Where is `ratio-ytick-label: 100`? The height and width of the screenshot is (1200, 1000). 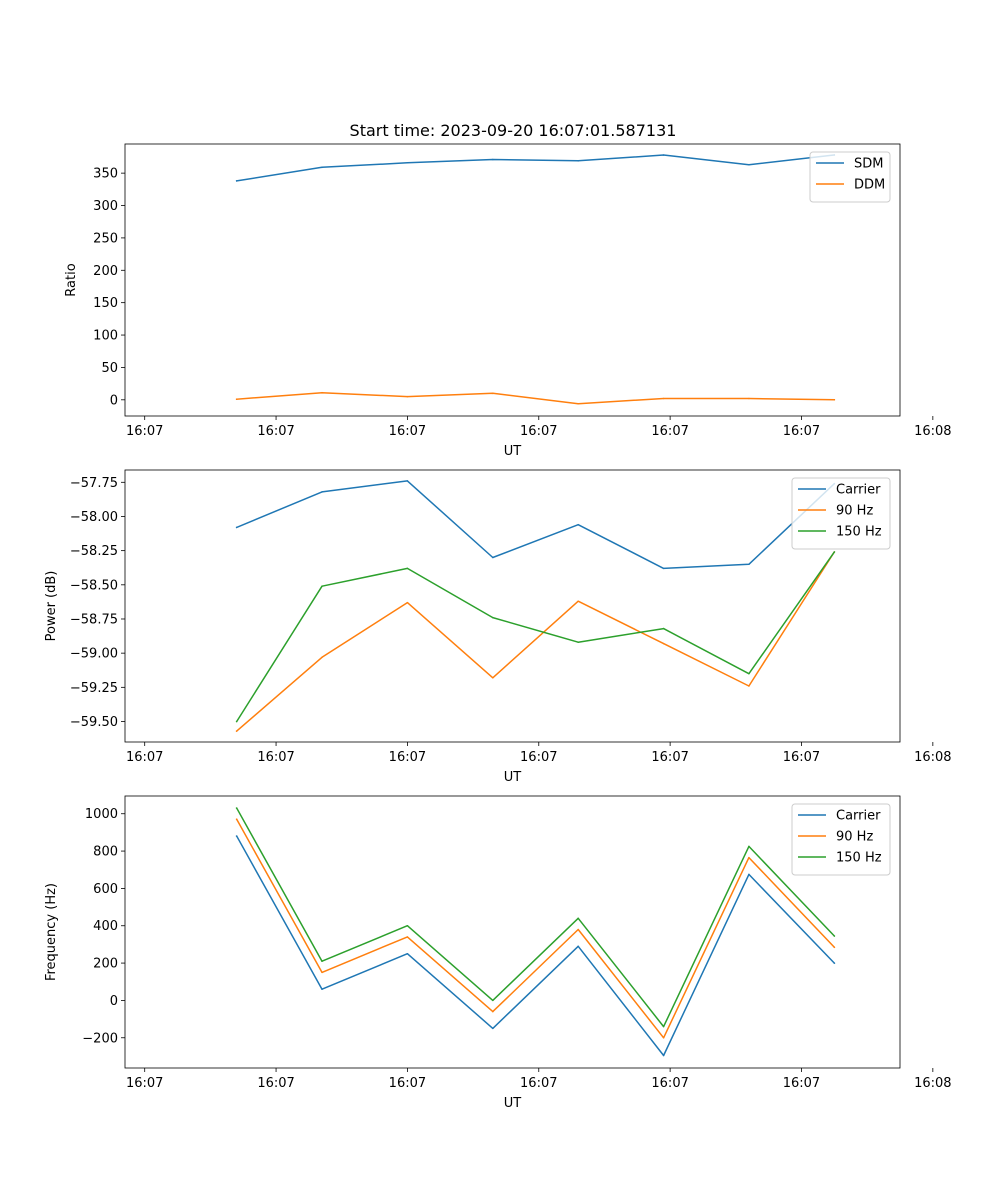 ratio-ytick-label: 100 is located at coordinates (105, 336).